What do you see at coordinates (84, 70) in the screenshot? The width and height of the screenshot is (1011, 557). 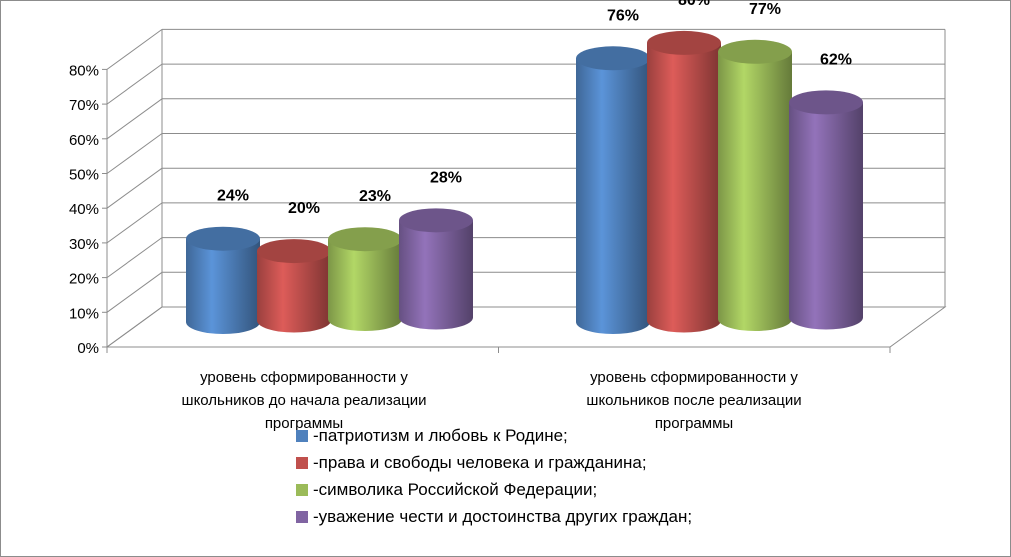 I see `y-tick-label: 80%` at bounding box center [84, 70].